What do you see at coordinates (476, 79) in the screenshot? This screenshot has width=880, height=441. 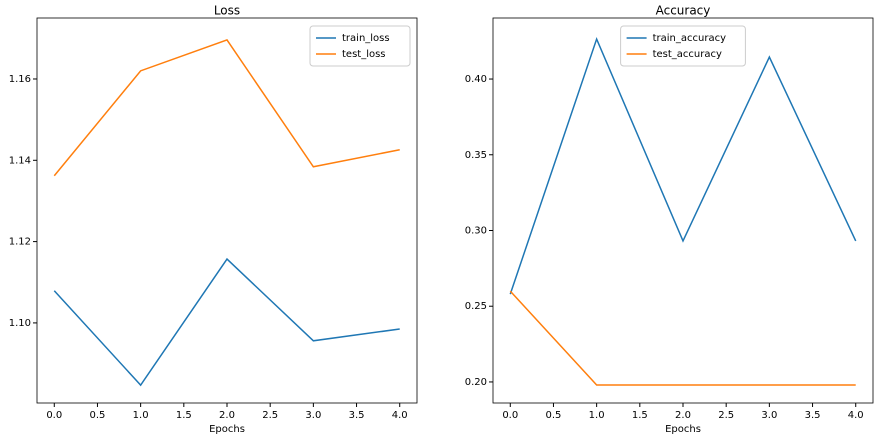 I see `y-tick-label: 0.40` at bounding box center [476, 79].